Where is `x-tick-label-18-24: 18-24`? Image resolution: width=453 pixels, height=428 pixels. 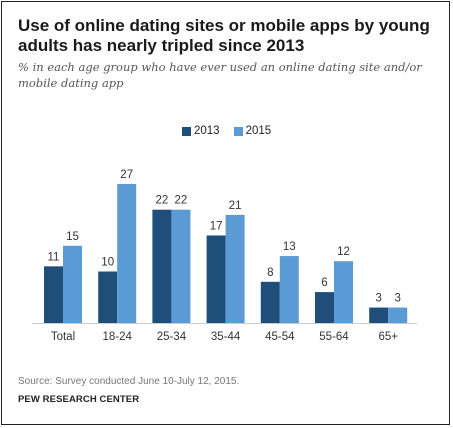
x-tick-label-18-24: 18-24 is located at coordinates (117, 337).